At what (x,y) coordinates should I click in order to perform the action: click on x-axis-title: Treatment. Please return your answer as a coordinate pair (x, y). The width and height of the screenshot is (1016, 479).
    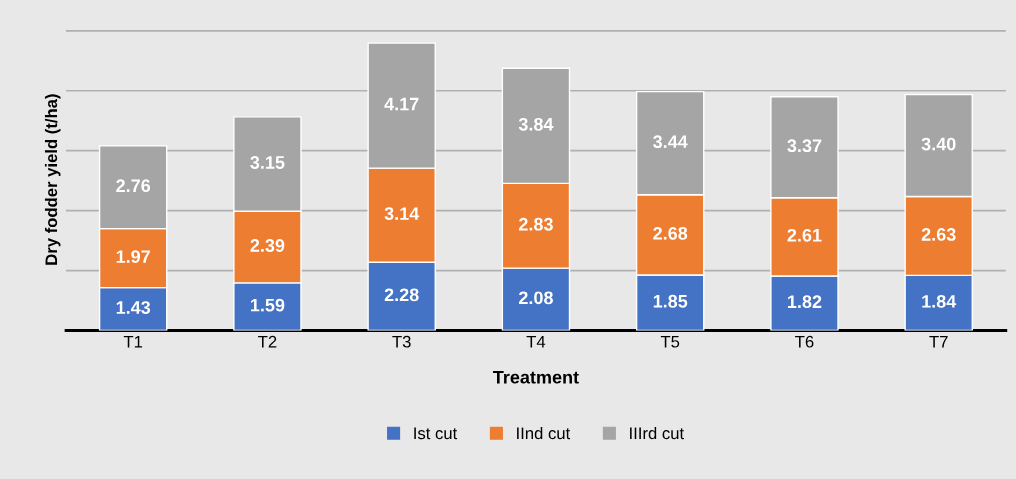
    Looking at the image, I should click on (536, 377).